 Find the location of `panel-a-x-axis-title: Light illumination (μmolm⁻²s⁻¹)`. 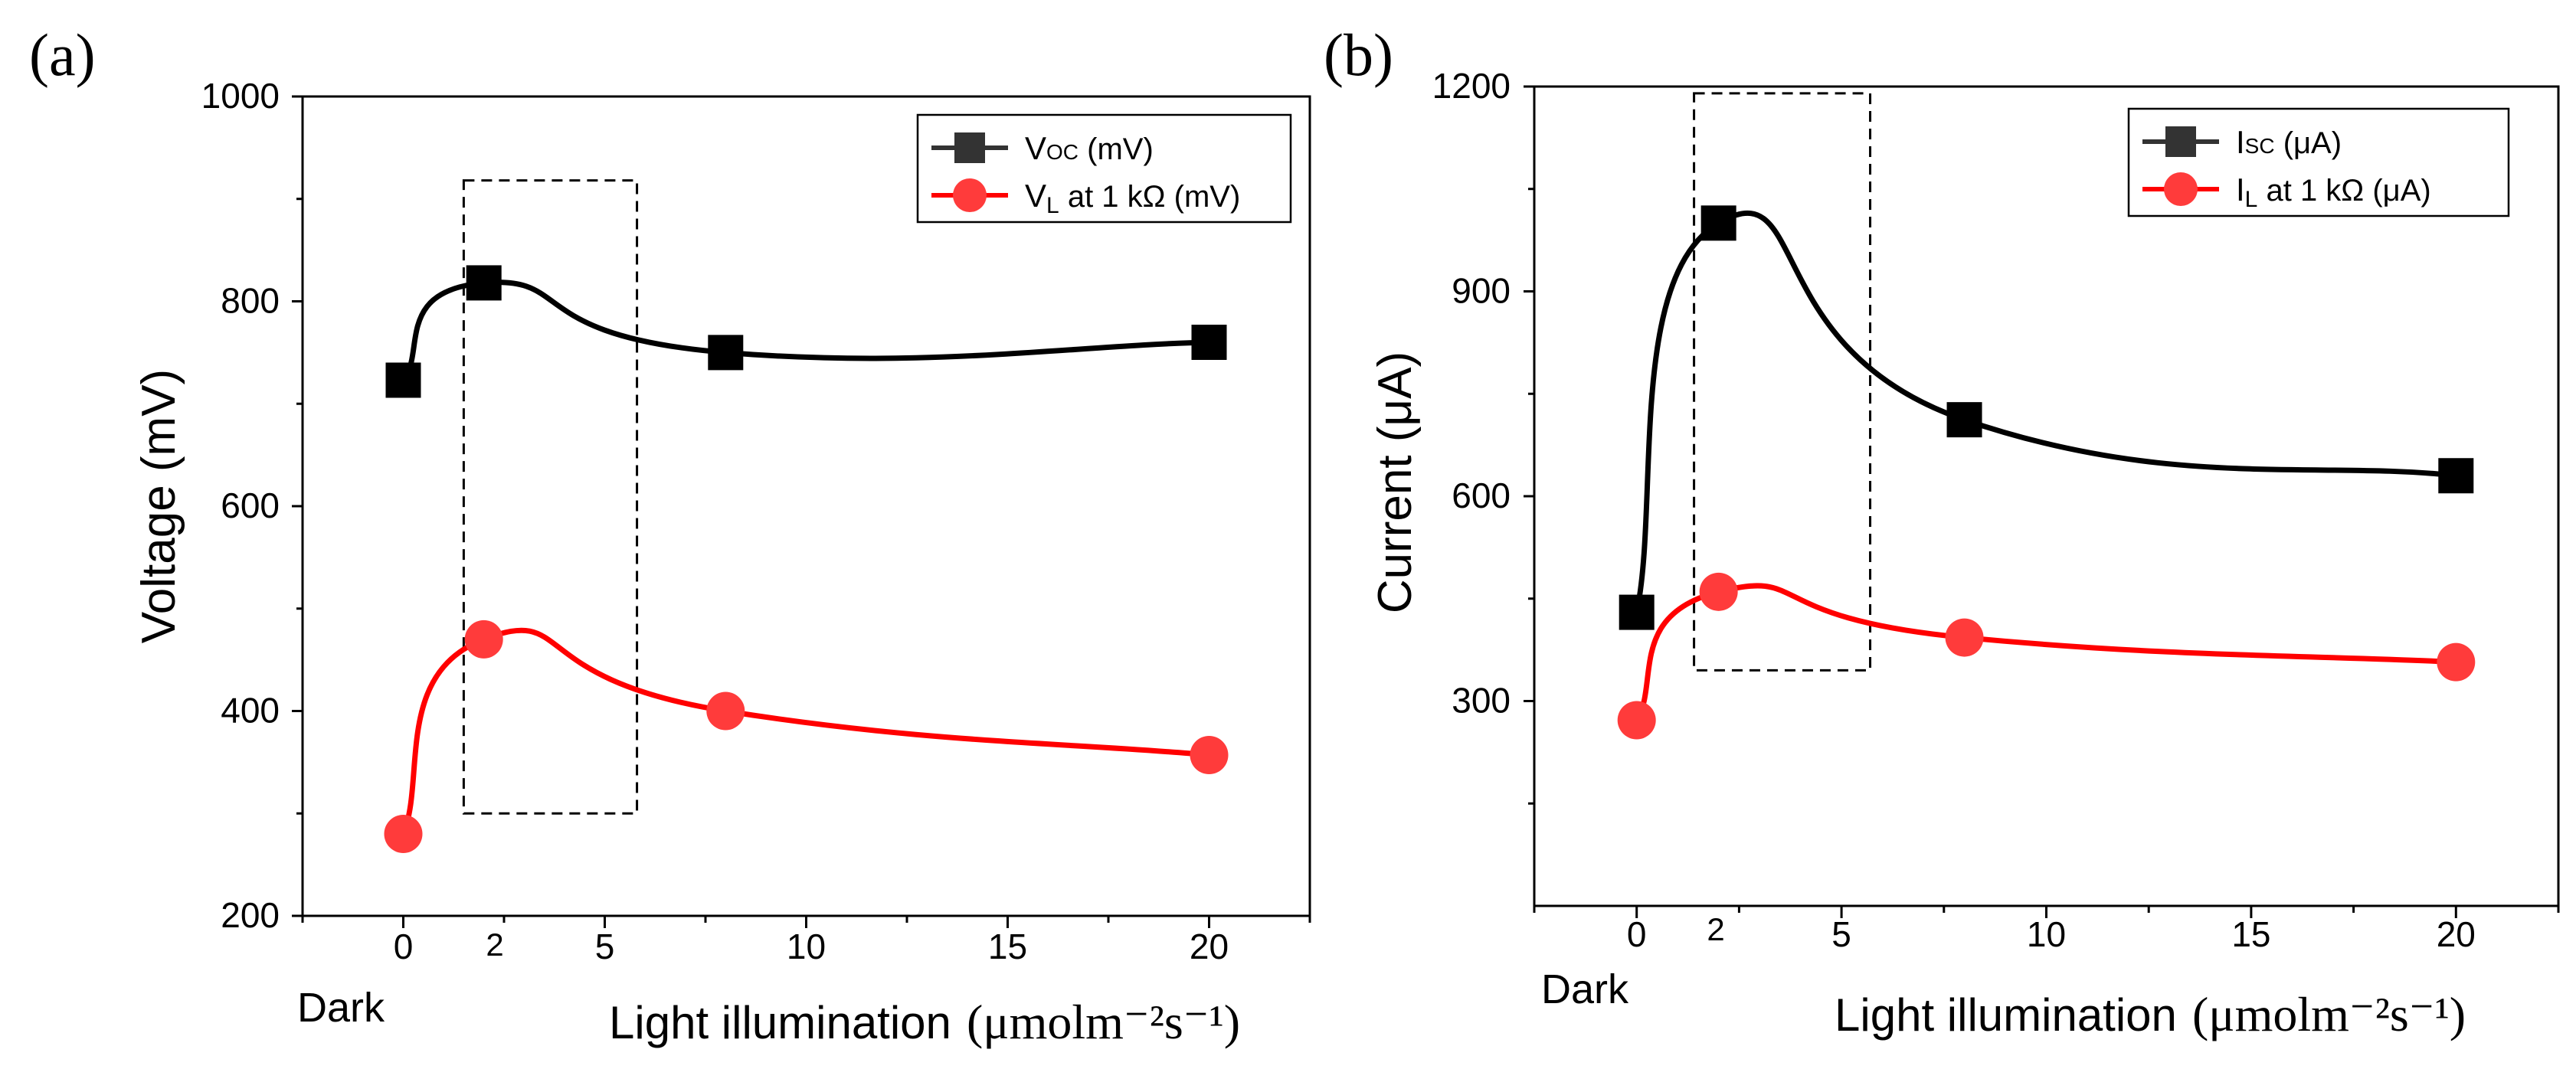

panel-a-x-axis-title: Light illumination (μmolm⁻²s⁻¹) is located at coordinates (924, 1022).